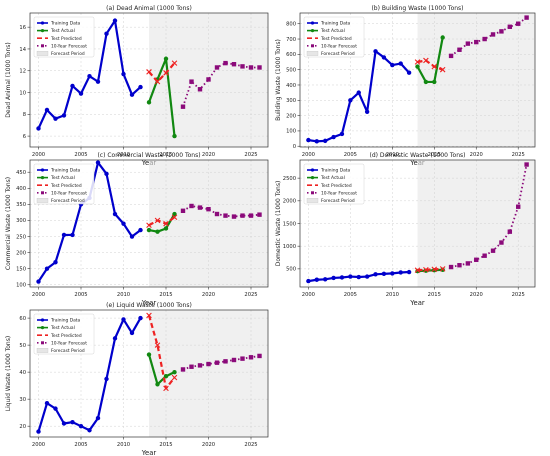 This screenshot has width=550, height=456. What do you see at coordinates (22, 50) in the screenshot?
I see `y-tick-label: 14` at bounding box center [22, 50].